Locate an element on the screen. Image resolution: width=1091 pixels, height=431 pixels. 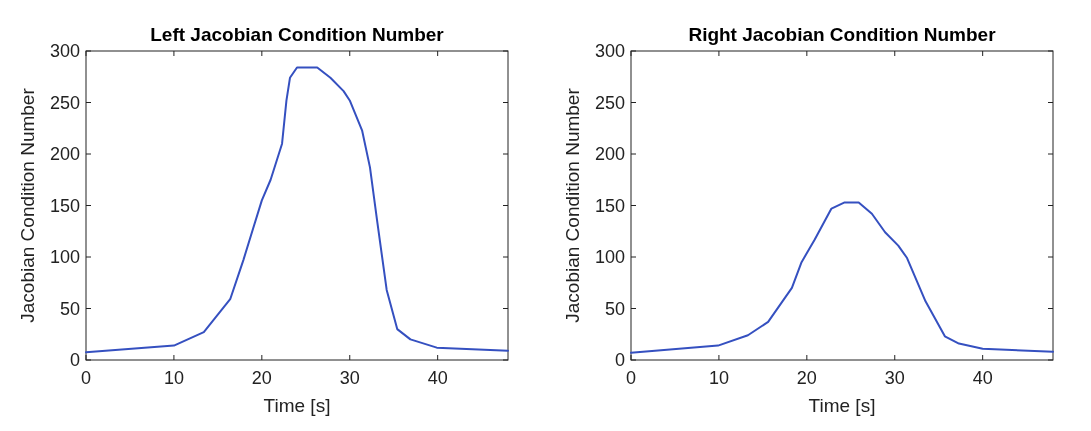
line-series is located at coordinates (842, 277).